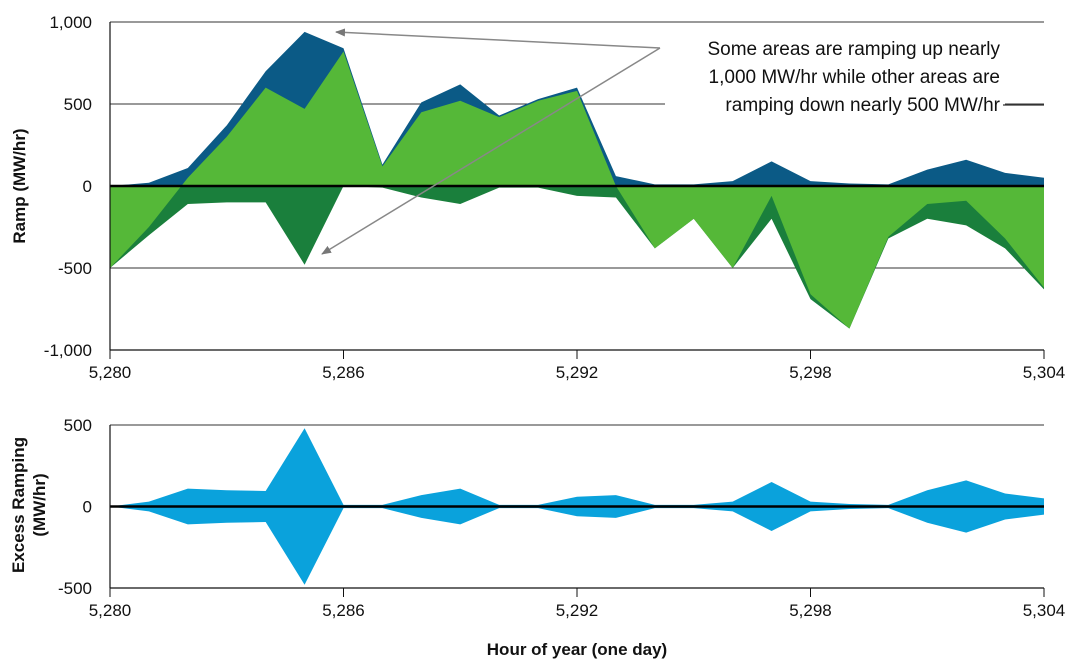  I want to click on bottom-y-axis-title-line-1: Excess Ramping, so click(18, 505).